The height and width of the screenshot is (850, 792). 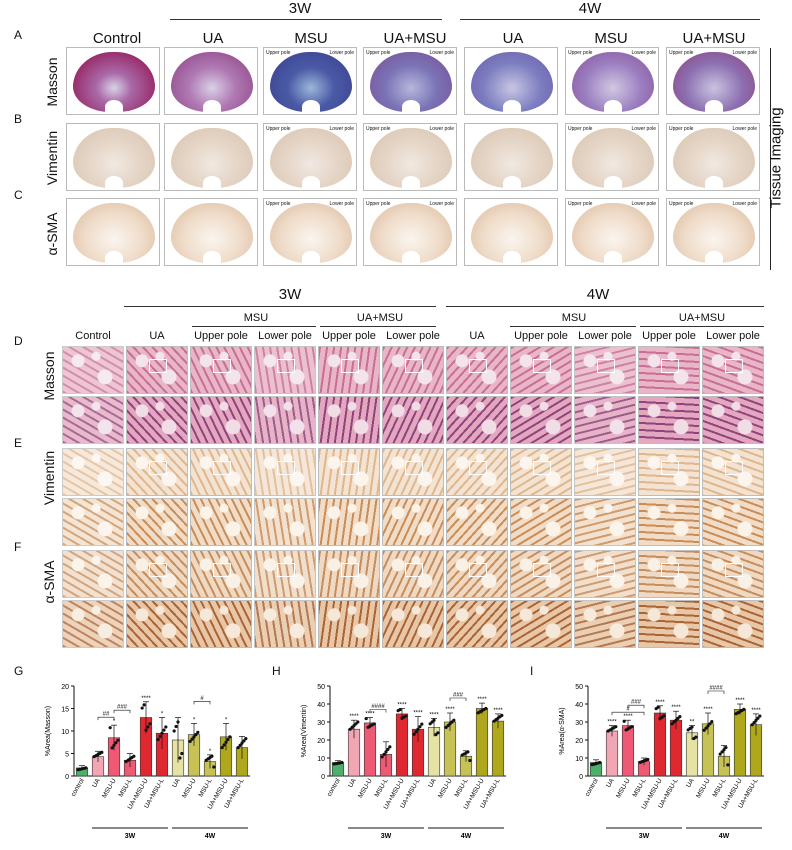 What do you see at coordinates (579, 723) in the screenshot?
I see `y-tick-label: 30` at bounding box center [579, 723].